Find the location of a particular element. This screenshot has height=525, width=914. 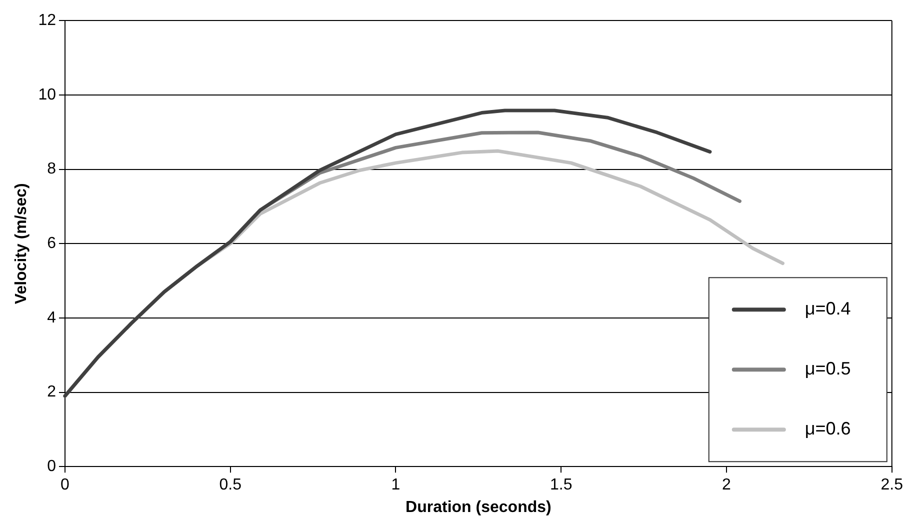

x-tick-label: 0 is located at coordinates (65, 485).